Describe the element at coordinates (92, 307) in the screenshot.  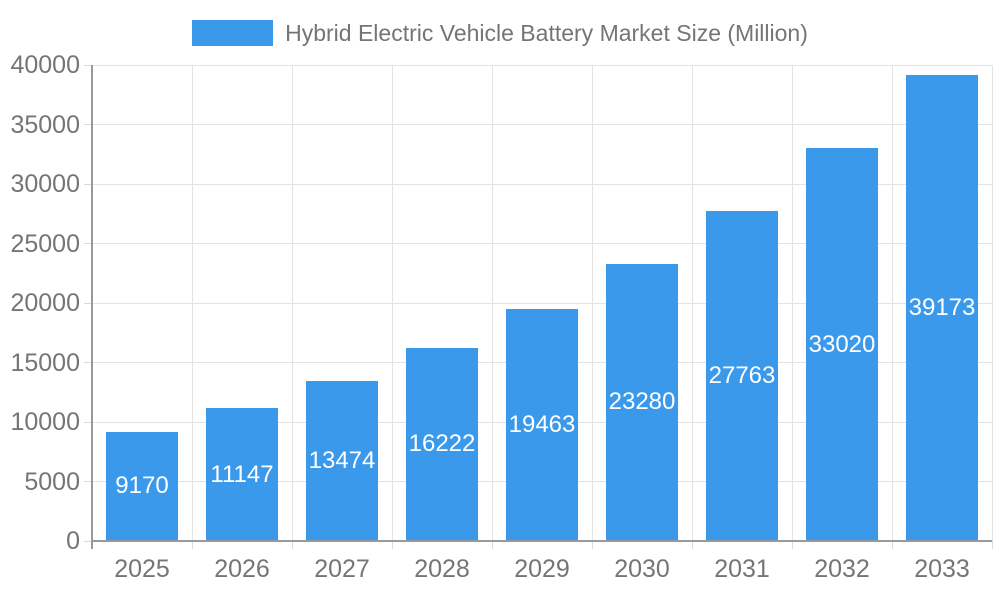
I see `y-axis-line` at that location.